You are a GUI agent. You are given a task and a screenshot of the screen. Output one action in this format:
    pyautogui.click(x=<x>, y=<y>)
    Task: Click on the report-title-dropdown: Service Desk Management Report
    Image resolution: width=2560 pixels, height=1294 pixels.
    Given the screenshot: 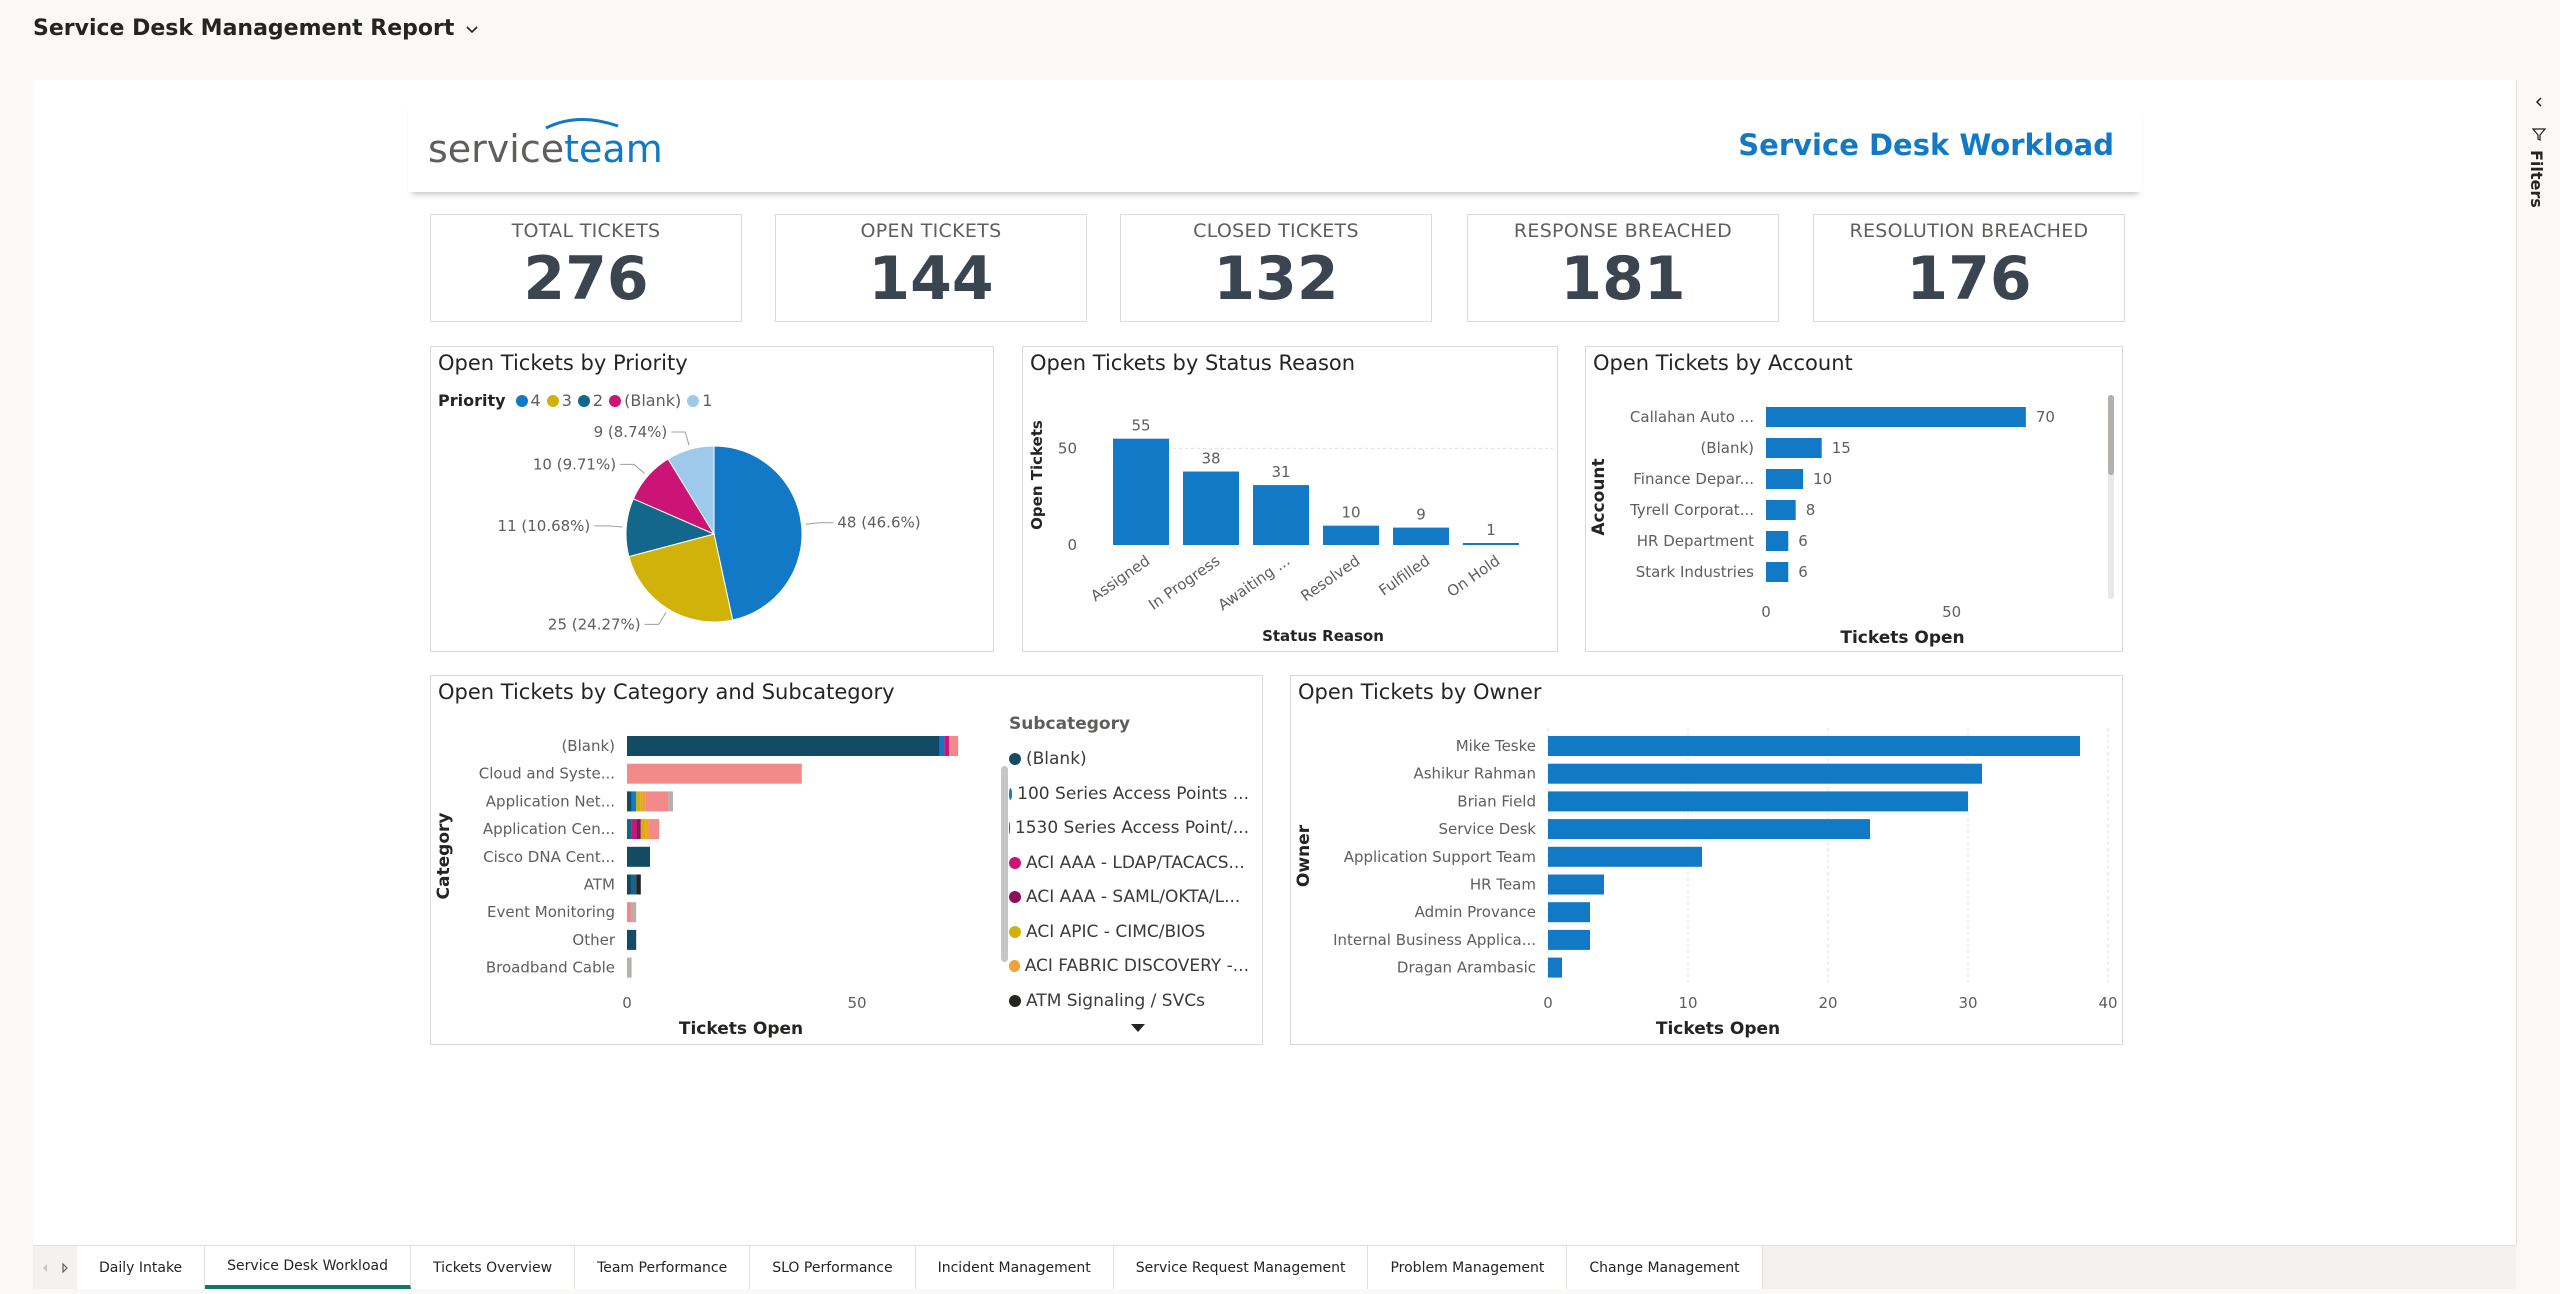 What is the action you would take?
    pyautogui.click(x=256, y=28)
    